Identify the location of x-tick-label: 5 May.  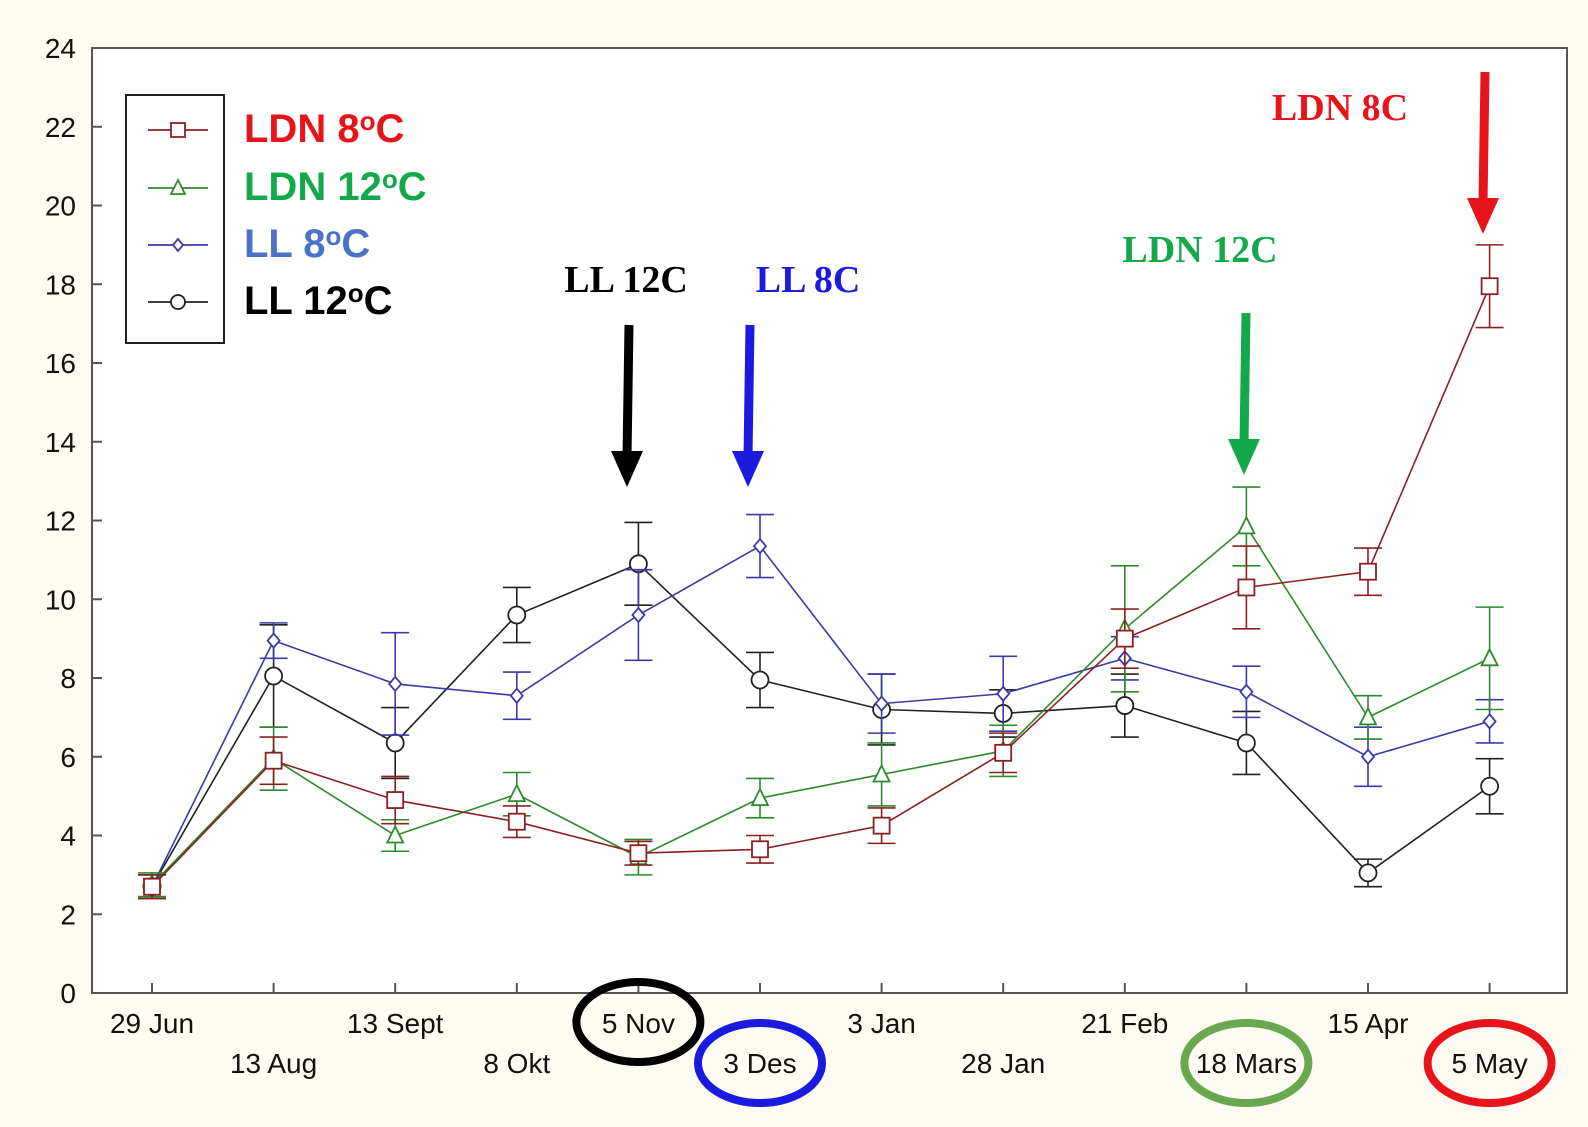
(1489, 1063).